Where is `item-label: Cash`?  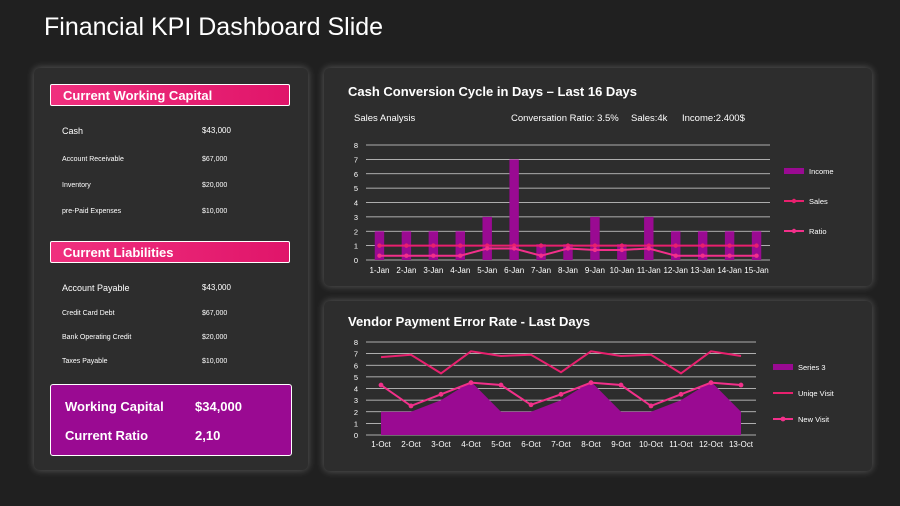
item-label: Cash is located at coordinates (73, 131).